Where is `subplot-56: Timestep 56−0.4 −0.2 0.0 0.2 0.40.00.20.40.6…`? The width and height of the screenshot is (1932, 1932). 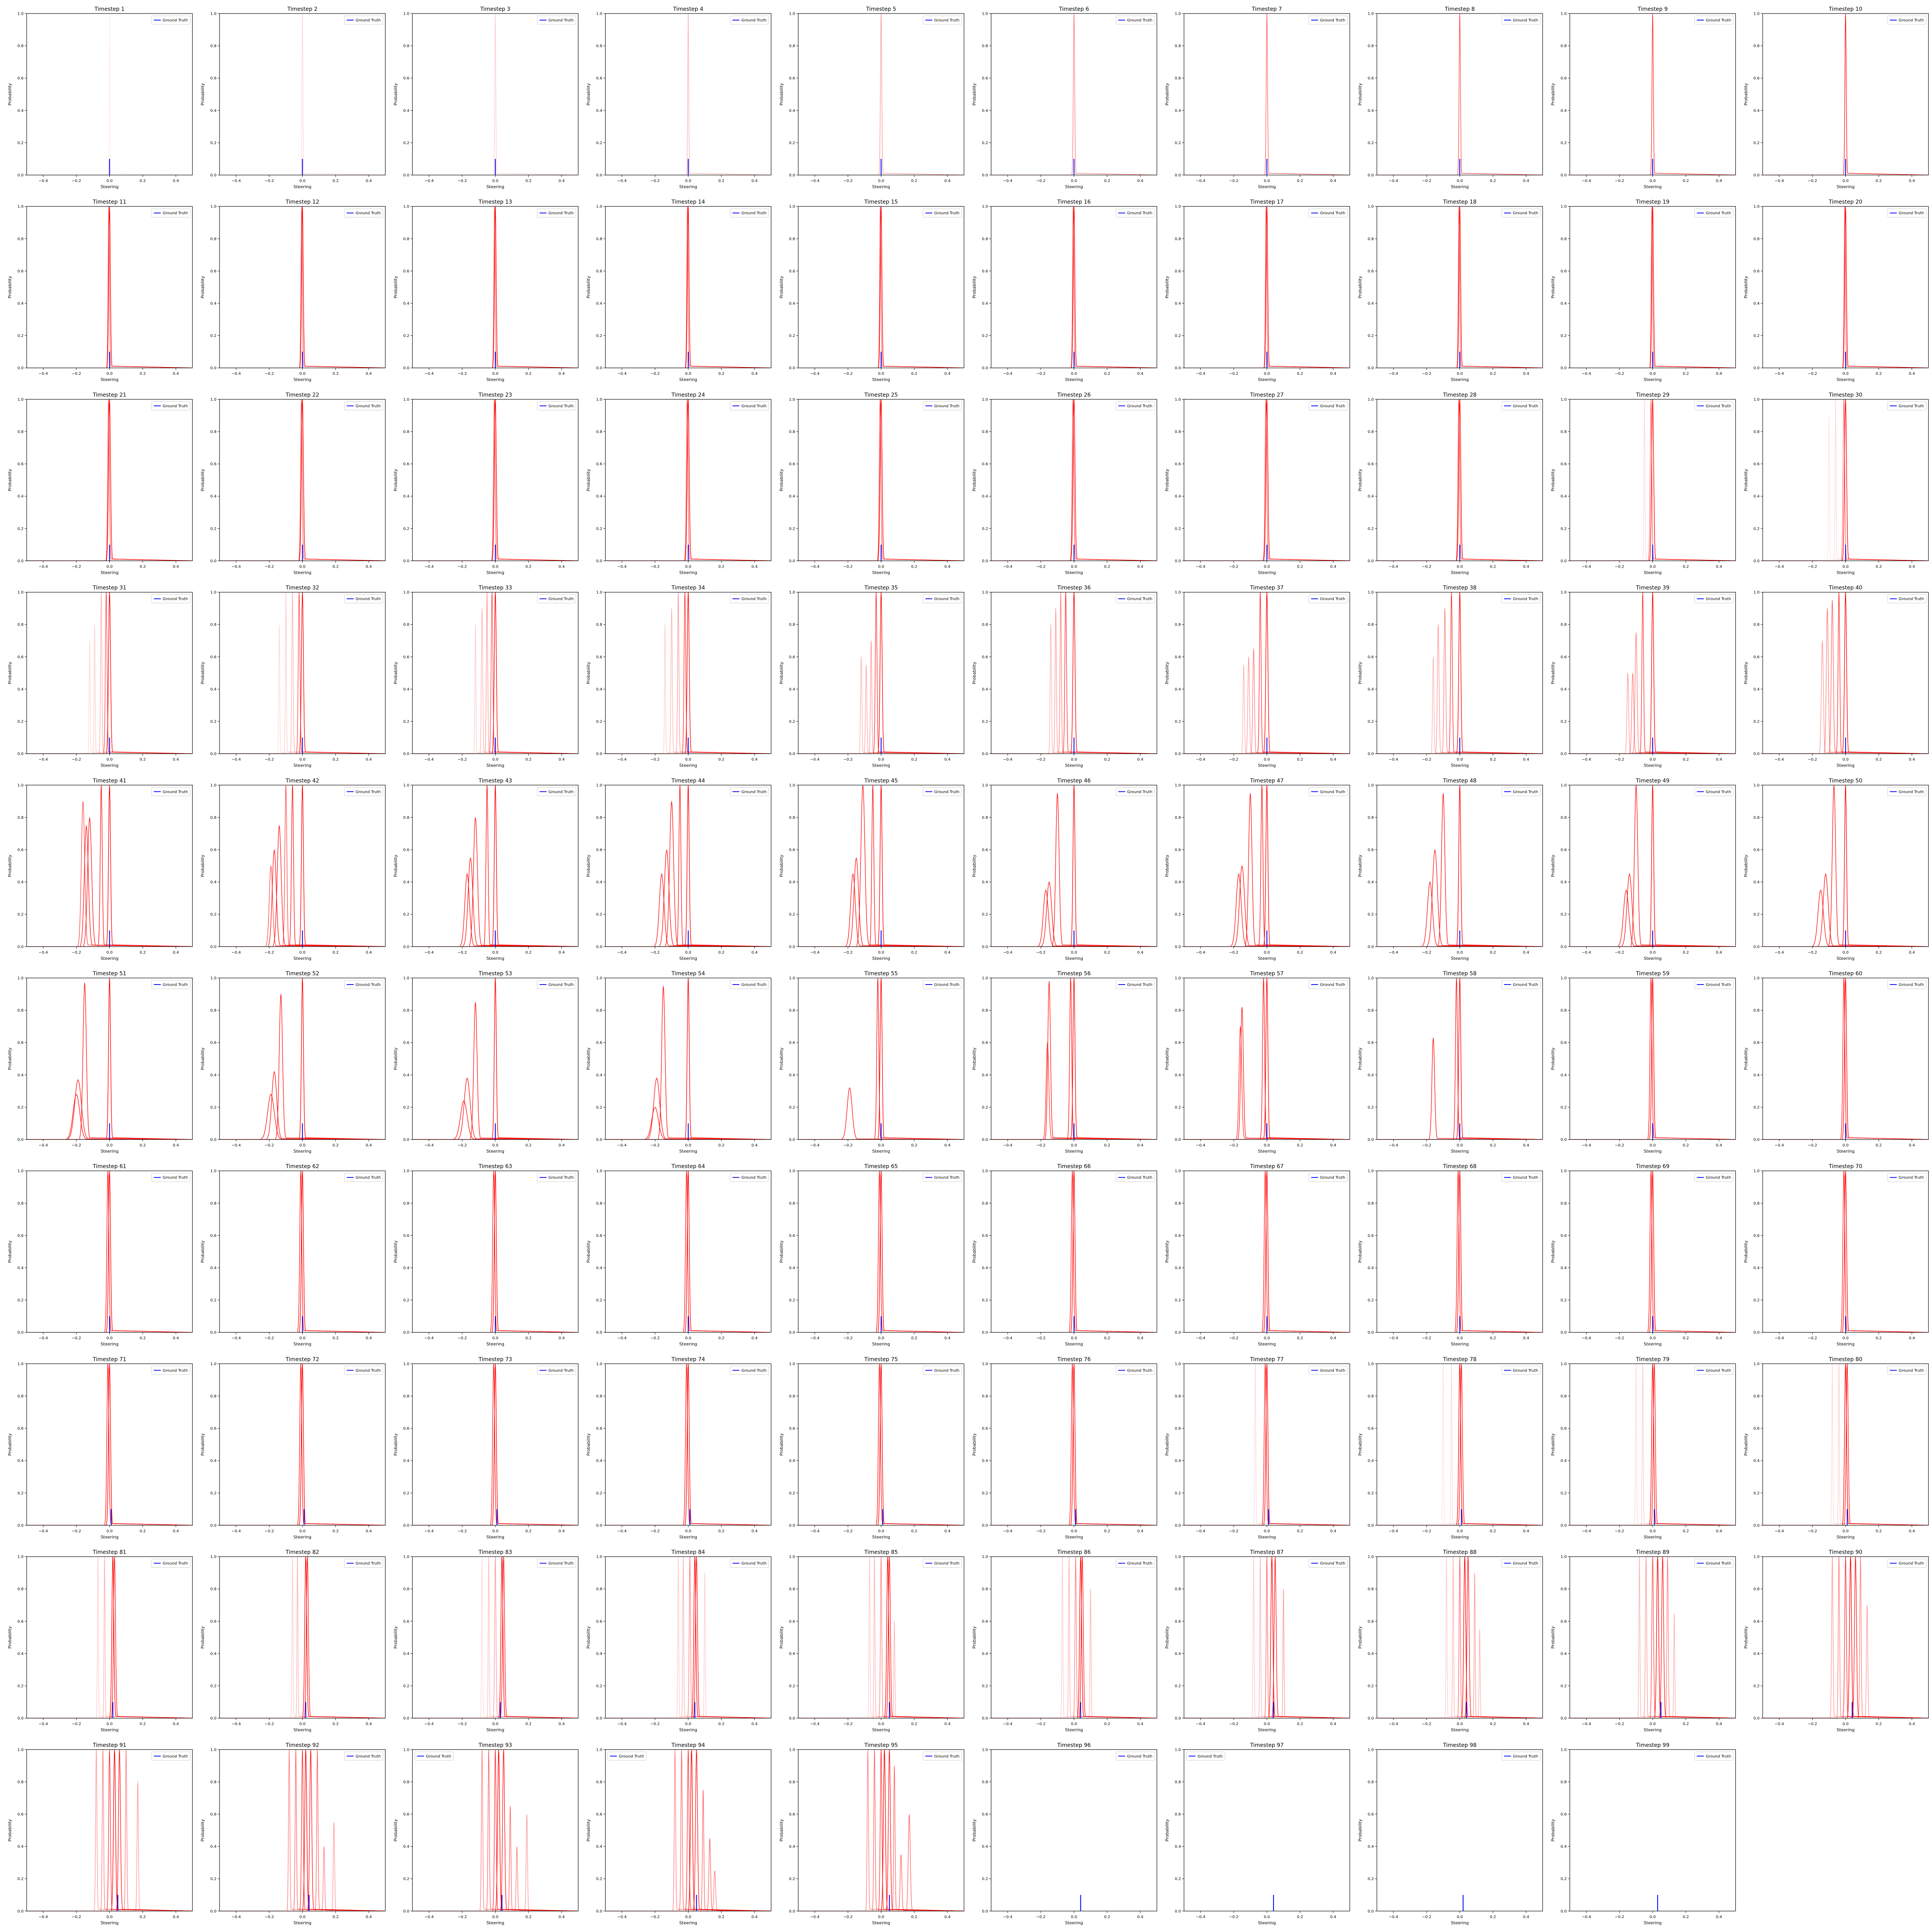
subplot-56: Timestep 56−0.4 −0.2 0.0 0.2 0.40.00.20.40.6… is located at coordinates (1064, 1063).